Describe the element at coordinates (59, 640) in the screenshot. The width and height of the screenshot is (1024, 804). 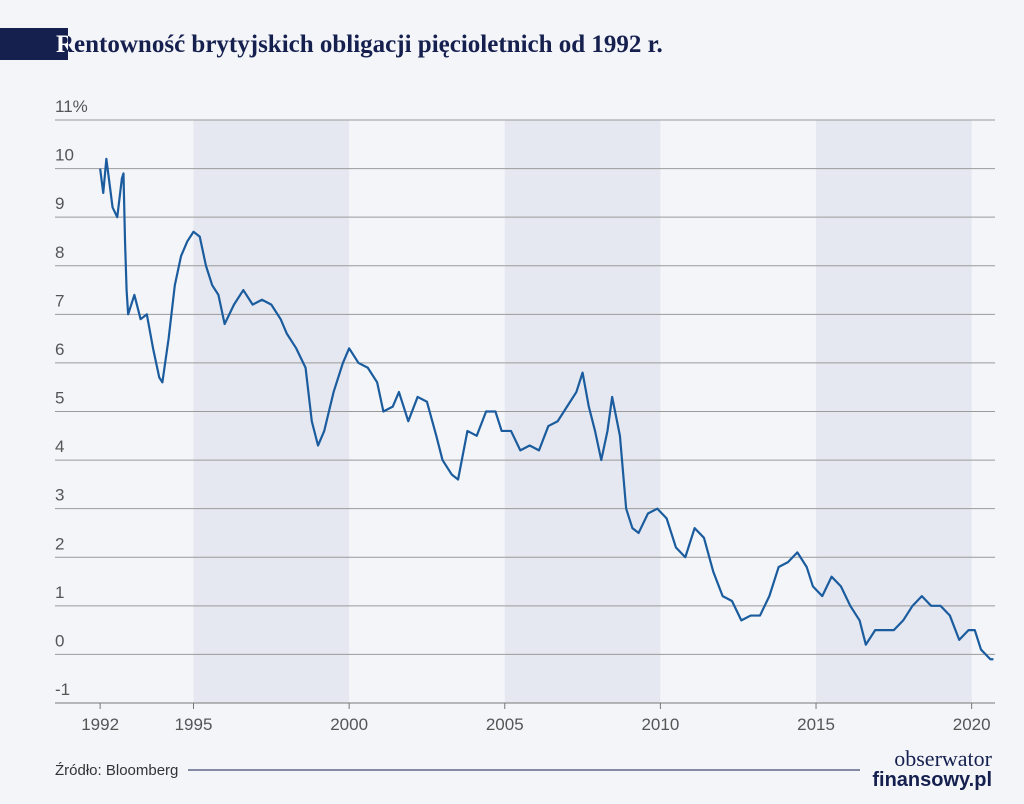
I see `y-tick-label: 0` at that location.